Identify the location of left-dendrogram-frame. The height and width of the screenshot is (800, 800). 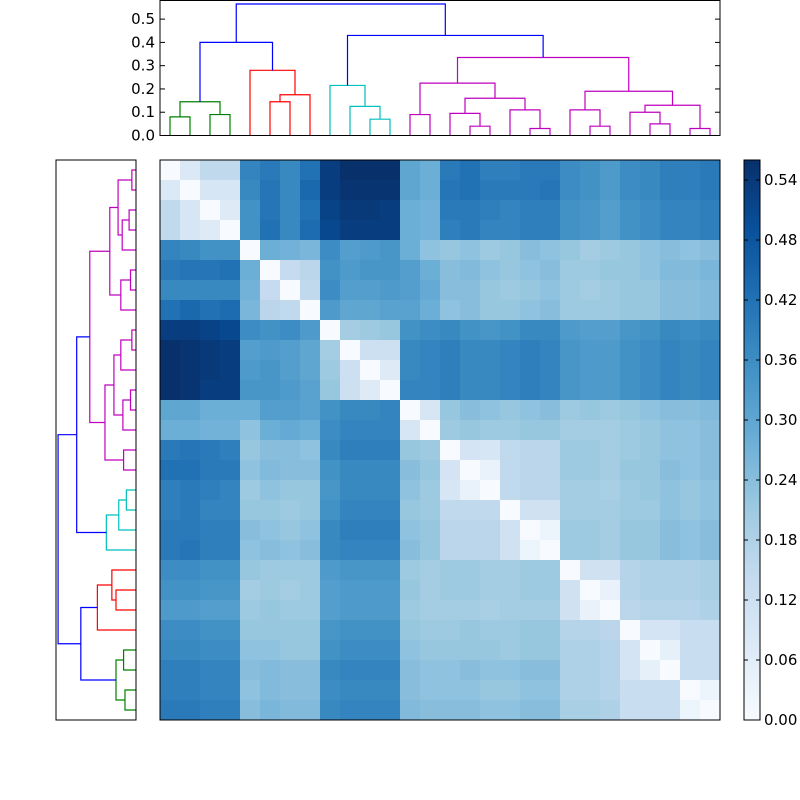
(96, 440).